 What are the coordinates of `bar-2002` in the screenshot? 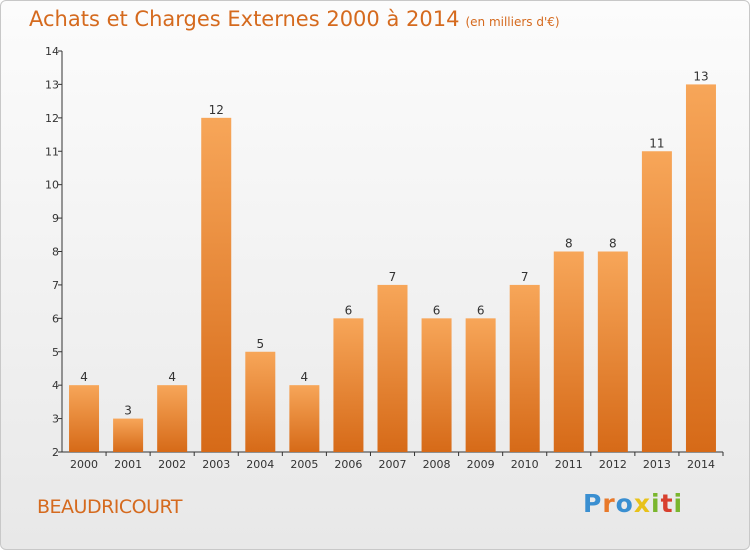 It's located at (172, 418).